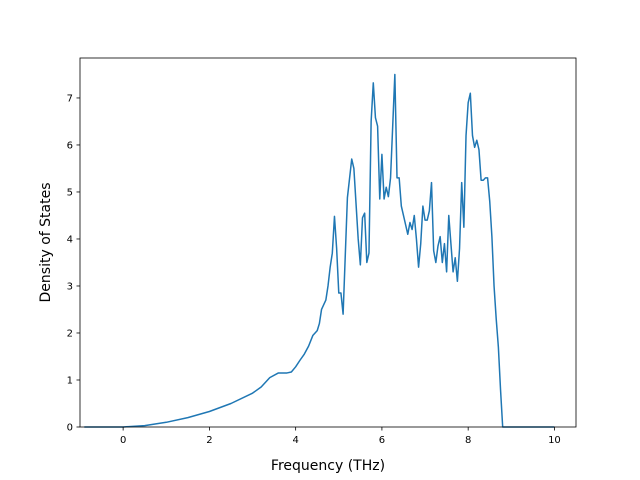  What do you see at coordinates (70, 239) in the screenshot?
I see `y-tick-label: 4` at bounding box center [70, 239].